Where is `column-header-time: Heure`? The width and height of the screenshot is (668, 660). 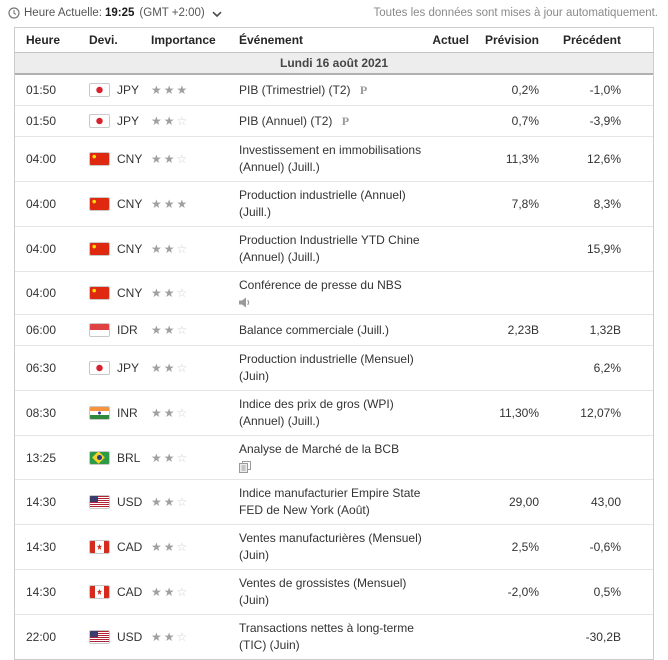 column-header-time: Heure is located at coordinates (43, 40).